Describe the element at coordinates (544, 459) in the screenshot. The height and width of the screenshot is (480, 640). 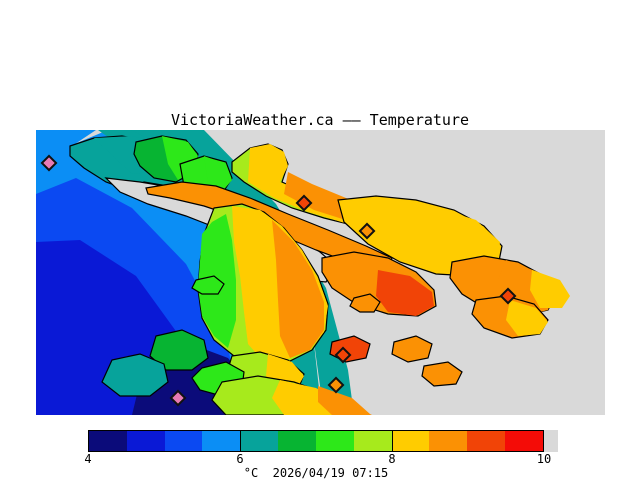
I see `colorbar-ticklabel-10: 10` at that location.